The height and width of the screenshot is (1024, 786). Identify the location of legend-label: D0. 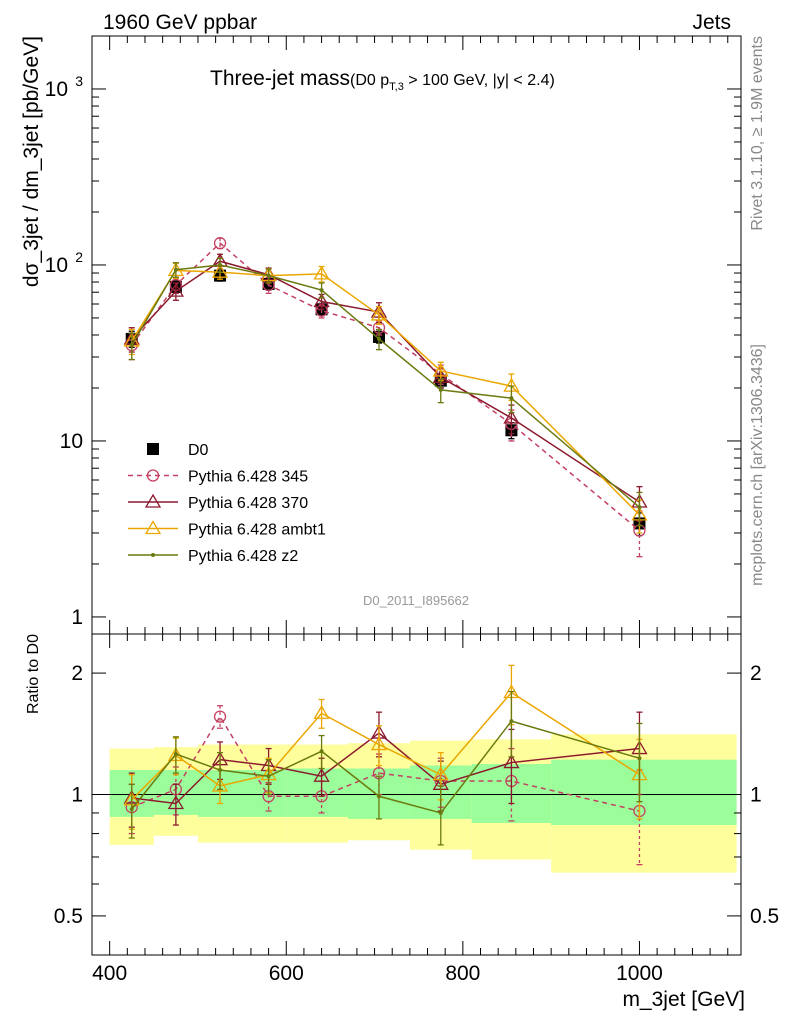
(198, 450).